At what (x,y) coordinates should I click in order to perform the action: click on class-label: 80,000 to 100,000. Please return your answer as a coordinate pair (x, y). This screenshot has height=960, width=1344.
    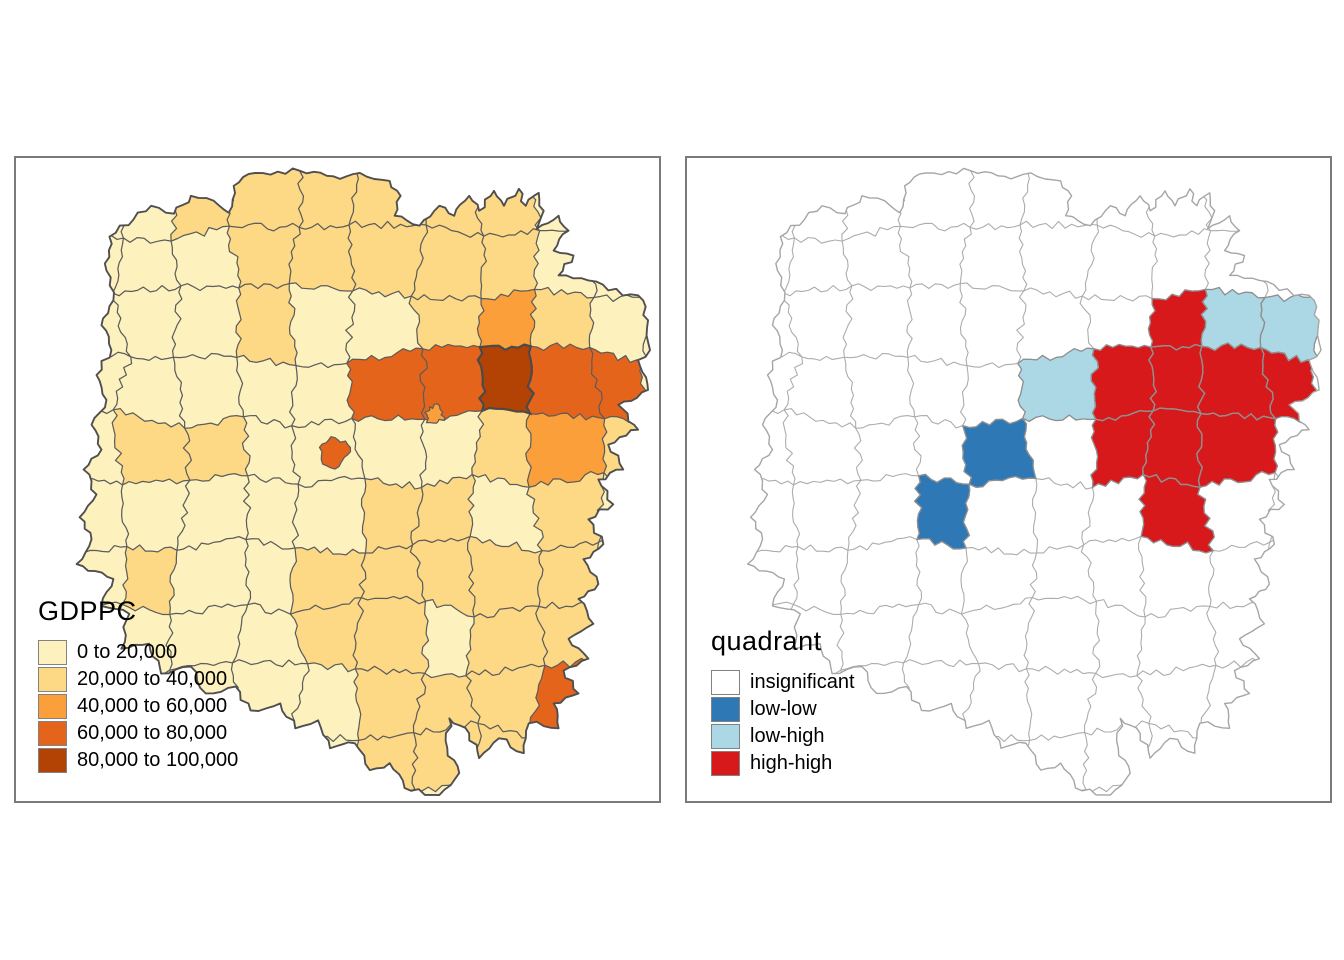
    Looking at the image, I should click on (158, 760).